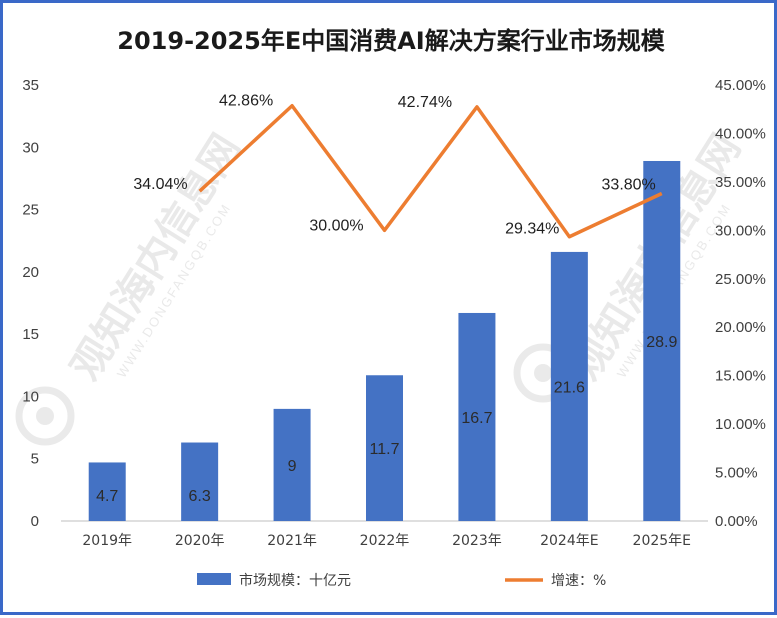 The image size is (777, 618). Describe the element at coordinates (740, 376) in the screenshot. I see `y-right-tick-label: 15.00%` at that location.